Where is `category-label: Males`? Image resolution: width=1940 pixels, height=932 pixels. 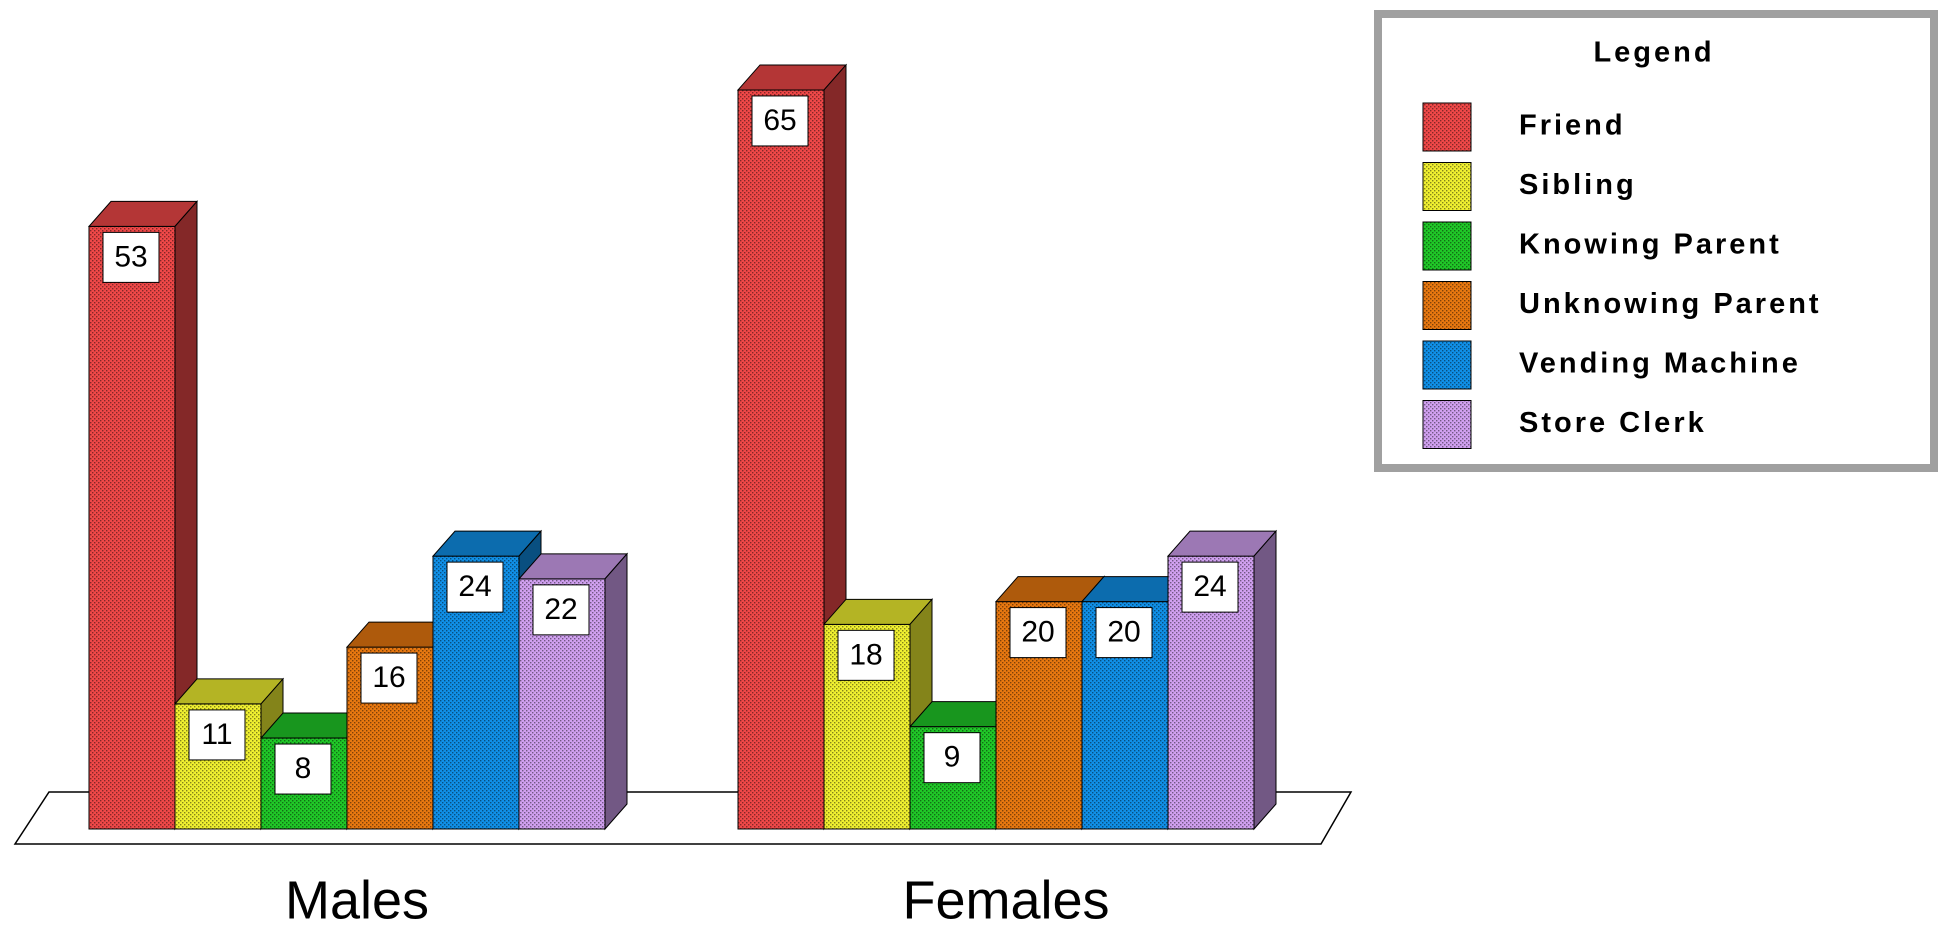 category-label: Males is located at coordinates (357, 900).